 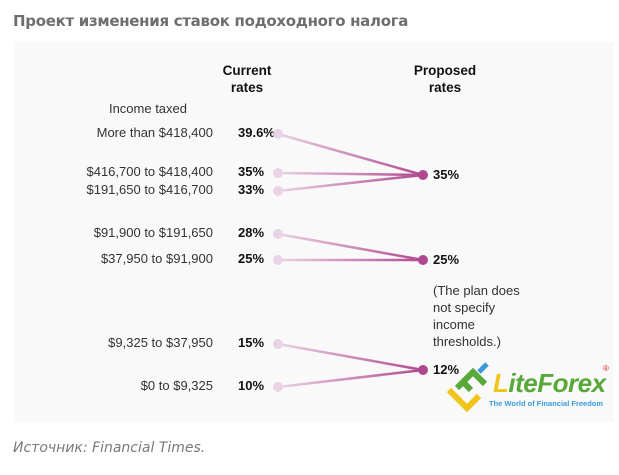 I want to click on bracket-label: $416,700 to $418,400, so click(x=149, y=171).